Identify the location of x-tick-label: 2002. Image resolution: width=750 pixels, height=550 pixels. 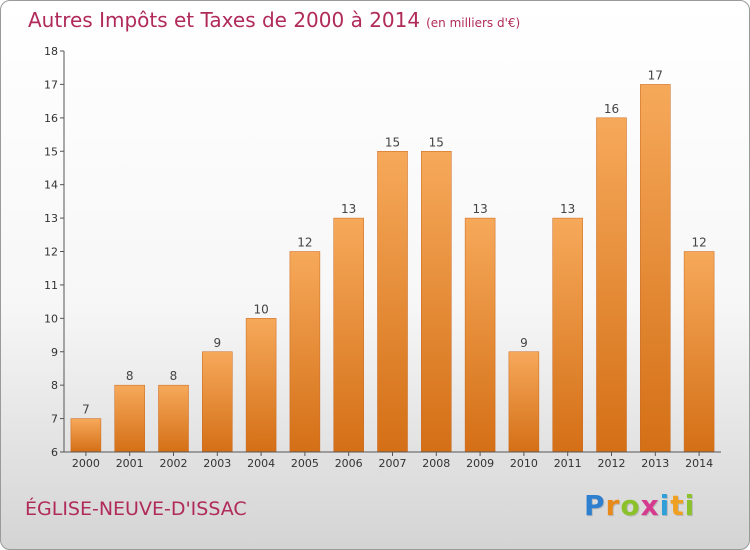
(174, 463).